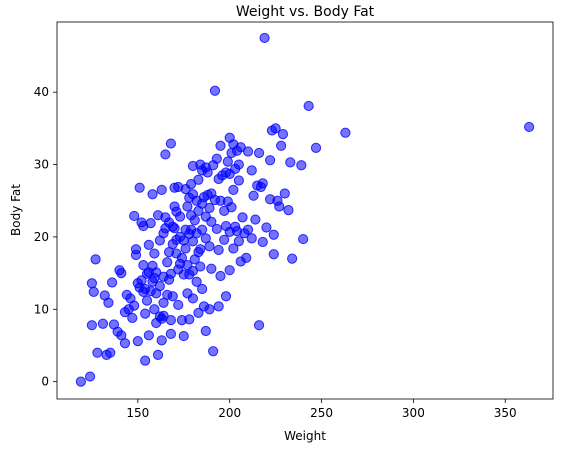 Image resolution: width=563 pixels, height=457 pixels. I want to click on x-tick-label: 200, so click(229, 413).